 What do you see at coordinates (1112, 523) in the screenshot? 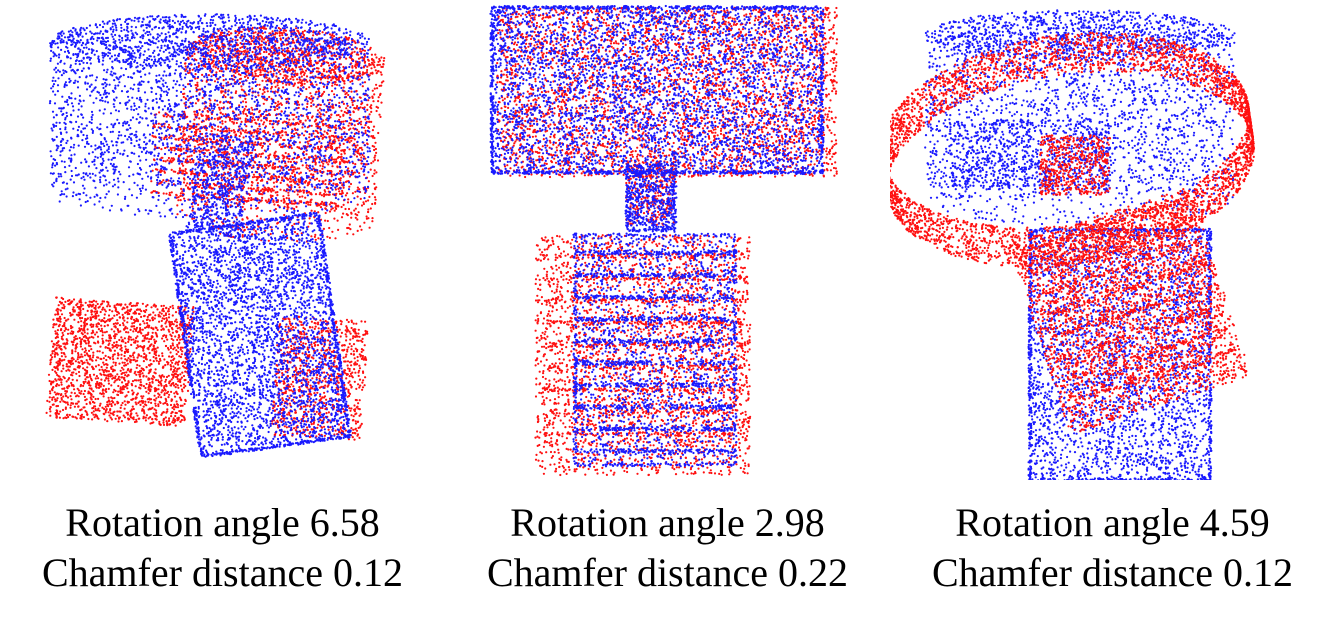
I see `rotation-angle-label: Rotation angle 4.59` at bounding box center [1112, 523].